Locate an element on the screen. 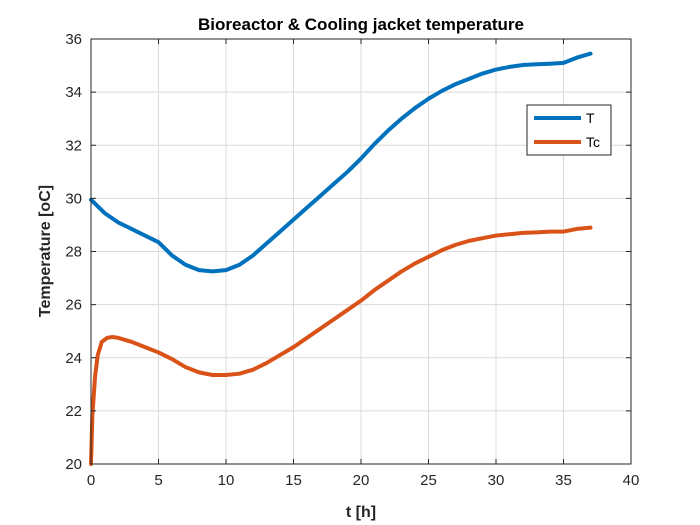  y-tick-label: 36 is located at coordinates (73, 39).